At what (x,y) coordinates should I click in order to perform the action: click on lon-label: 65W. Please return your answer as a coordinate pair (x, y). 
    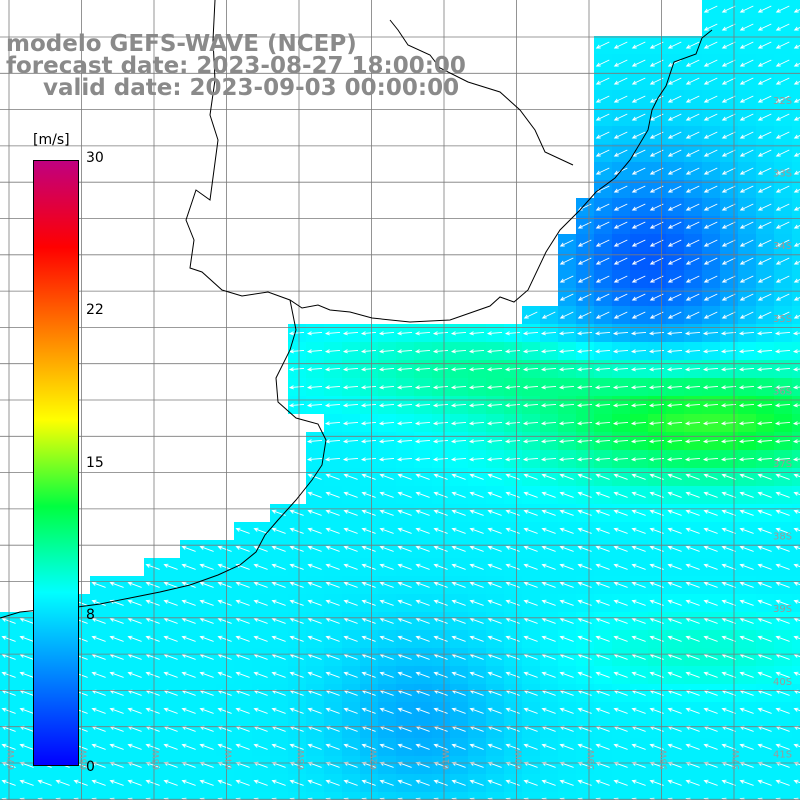
    Looking at the image, I should click on (157, 760).